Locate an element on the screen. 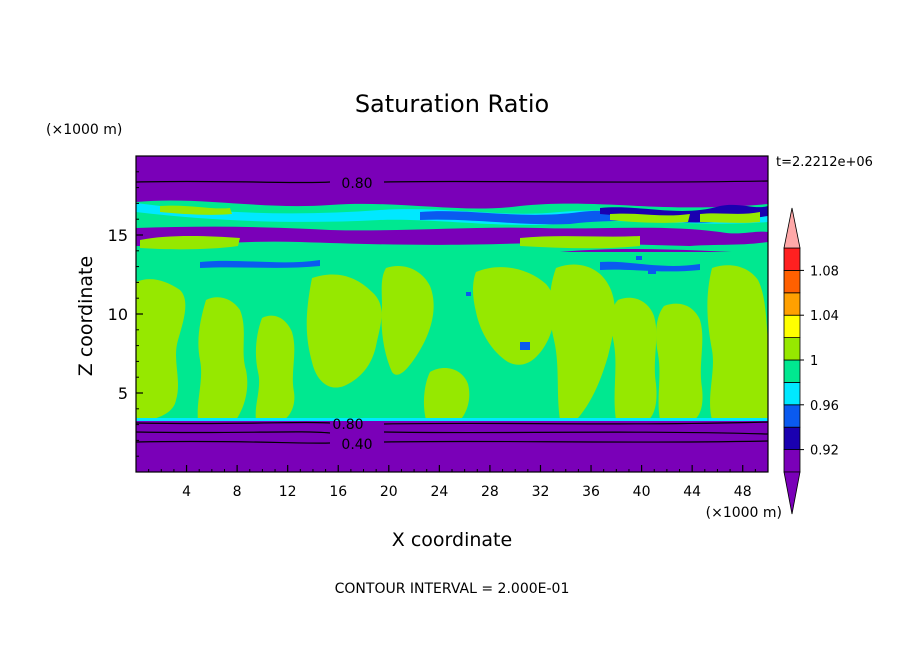 This screenshot has height=654, width=904. contour-interval-footer: CONTOUR INTERVAL = 2.000E-01 is located at coordinates (452, 589).